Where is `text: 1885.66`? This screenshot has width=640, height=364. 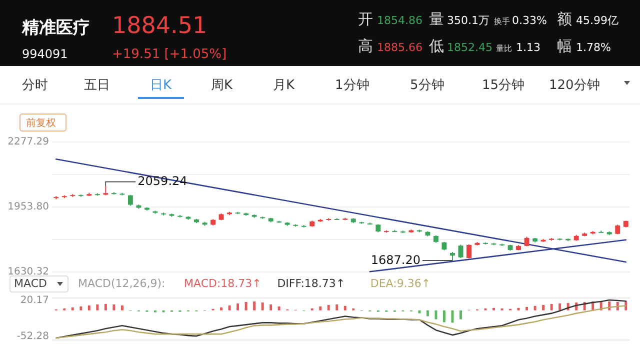
text: 1885.66 is located at coordinates (399, 47).